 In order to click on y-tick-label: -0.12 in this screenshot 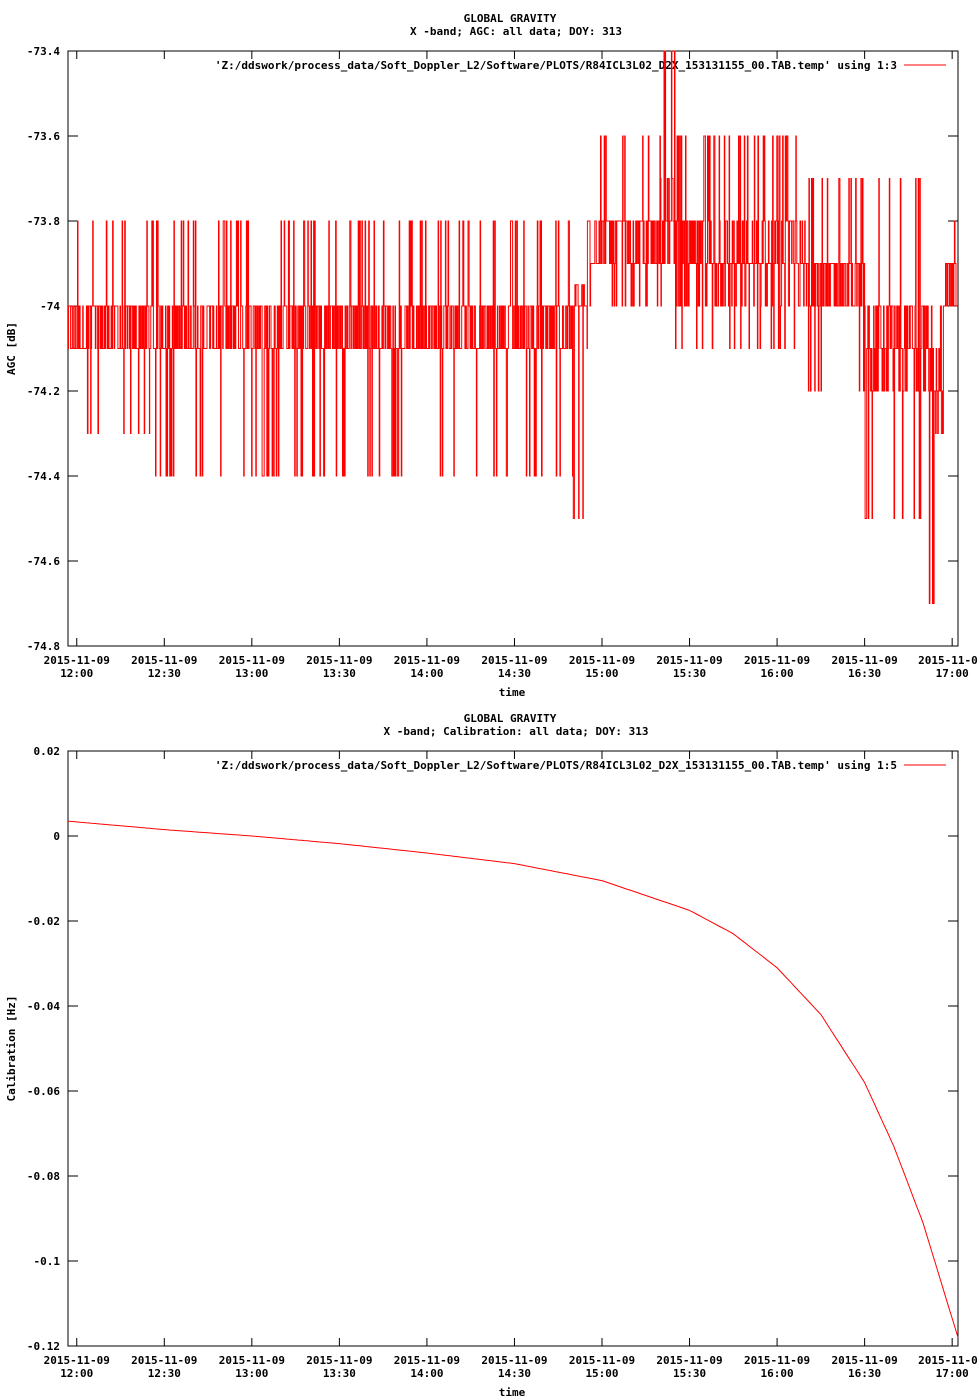, I will do `click(43, 1346)`.